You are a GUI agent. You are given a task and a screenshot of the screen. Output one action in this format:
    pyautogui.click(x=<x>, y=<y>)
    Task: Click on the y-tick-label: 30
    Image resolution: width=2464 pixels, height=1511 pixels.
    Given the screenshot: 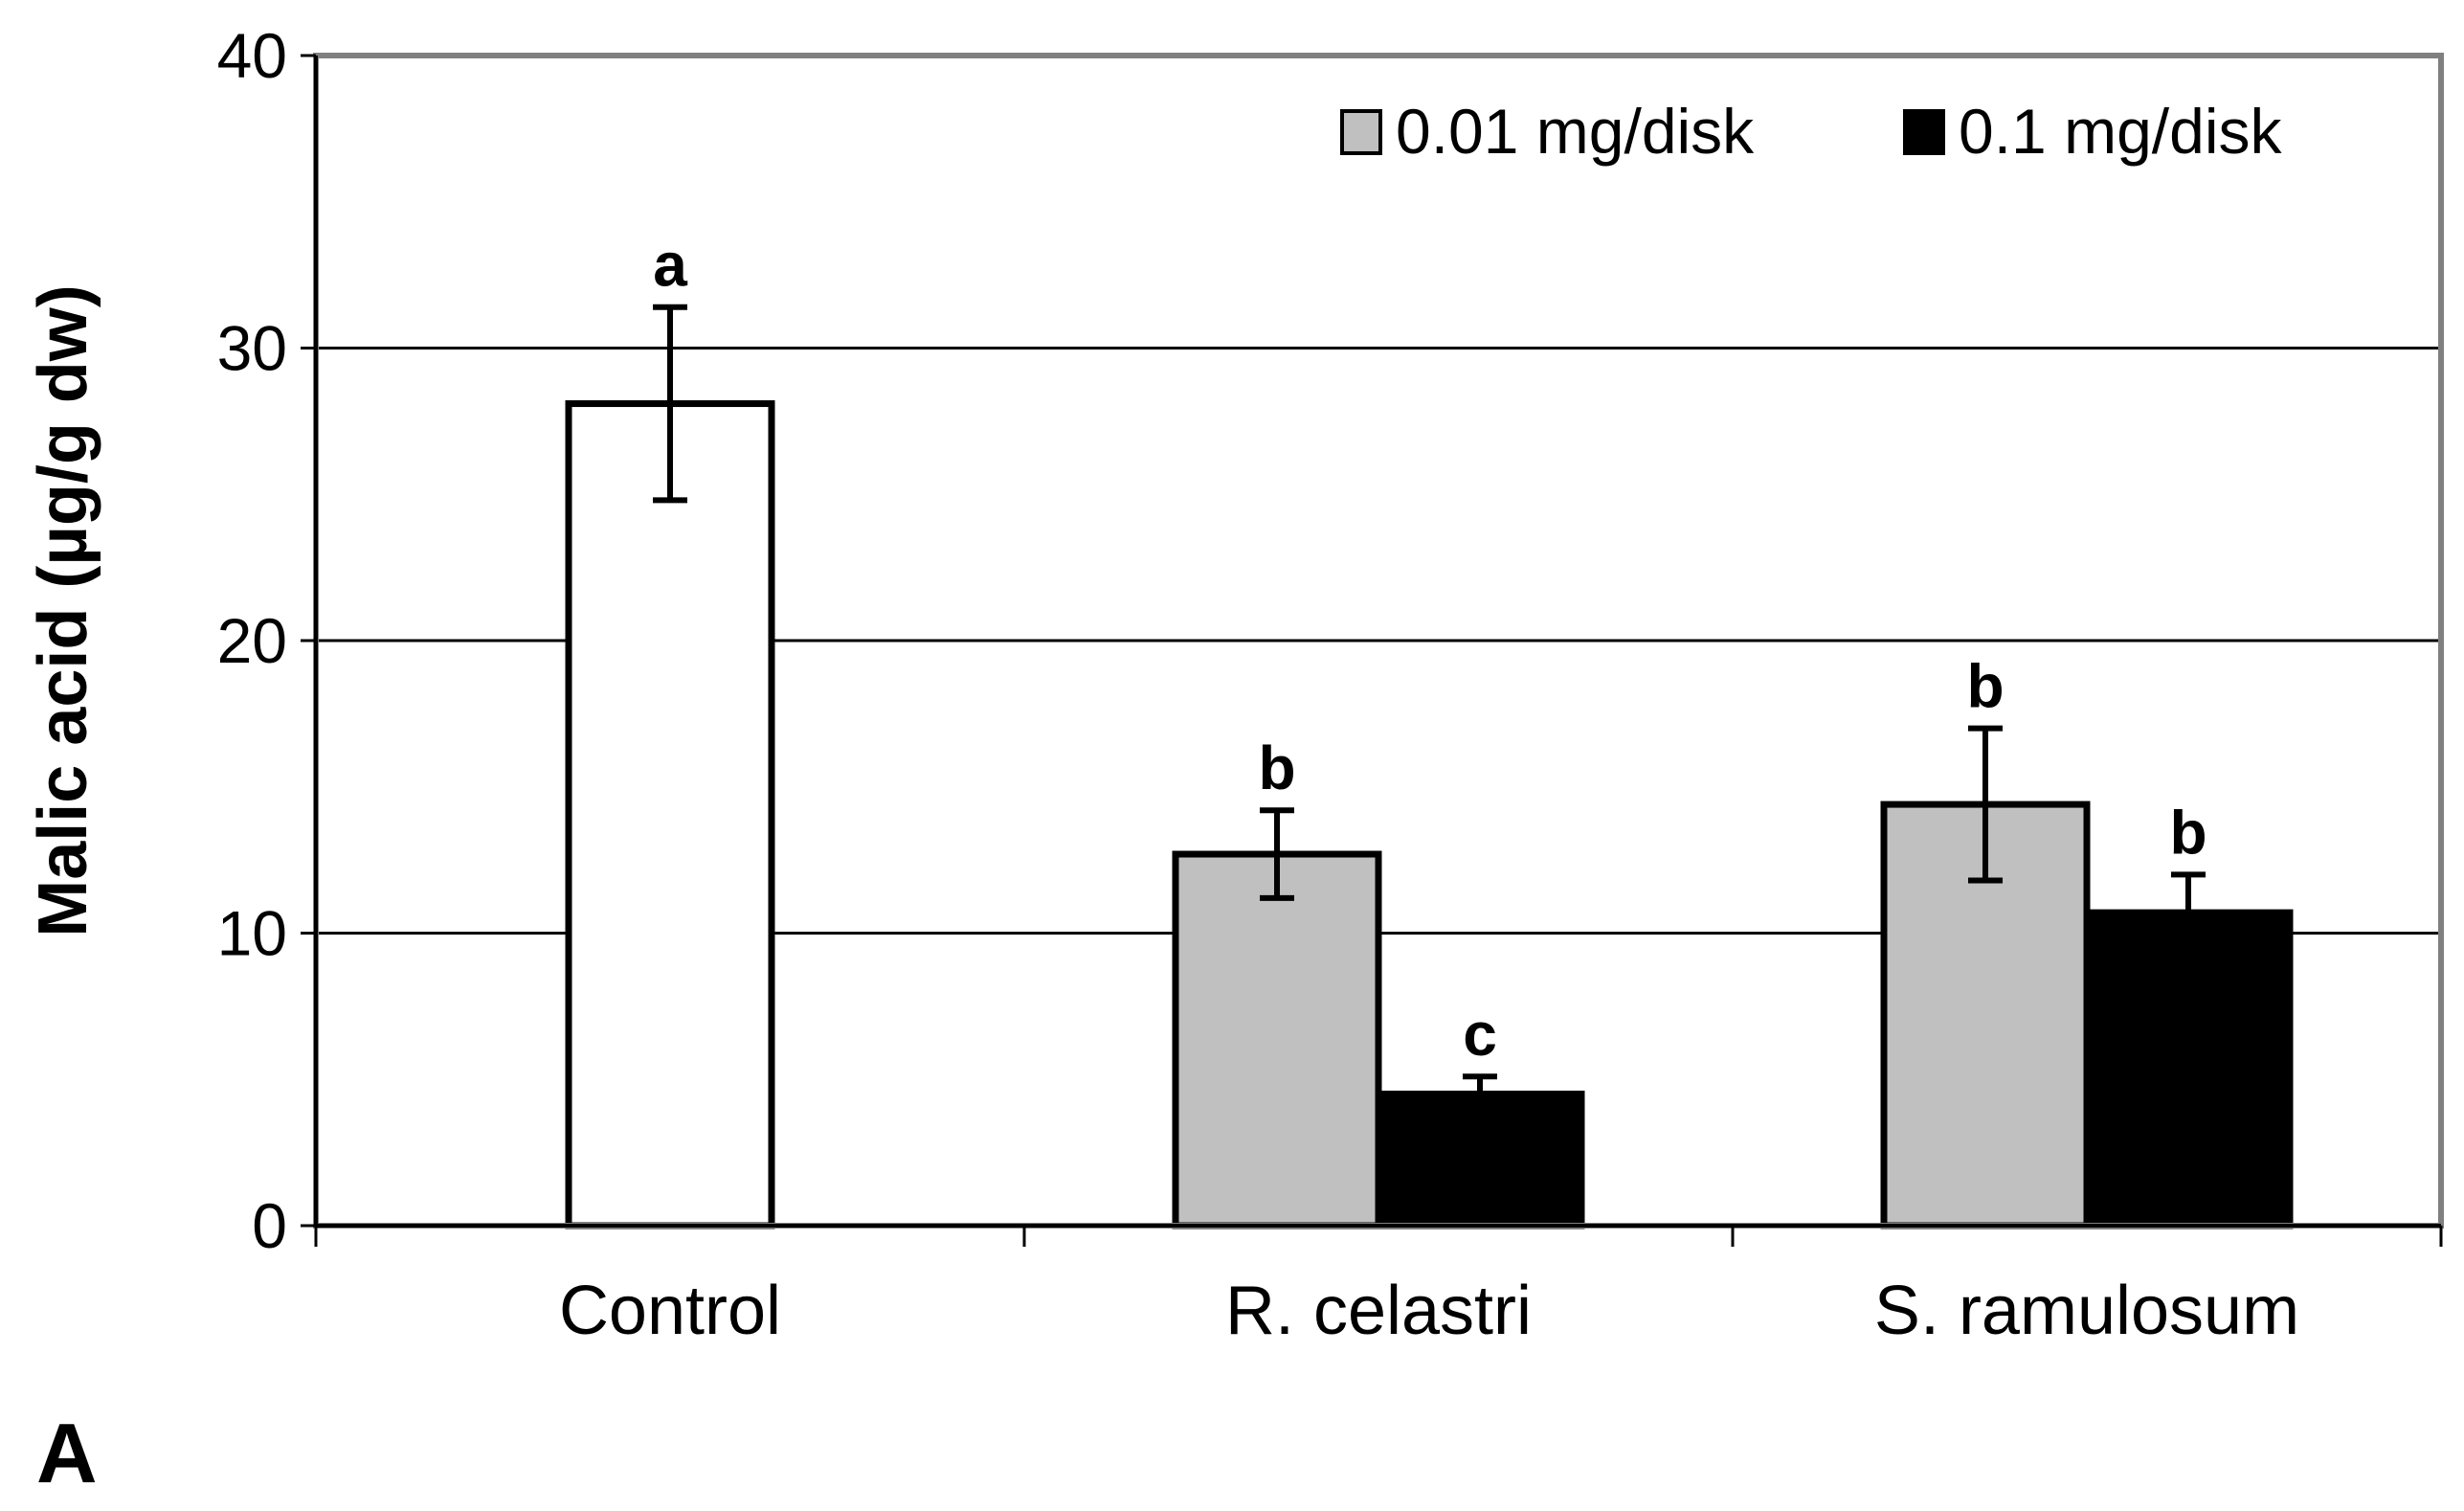 What is the action you would take?
    pyautogui.click(x=252, y=348)
    